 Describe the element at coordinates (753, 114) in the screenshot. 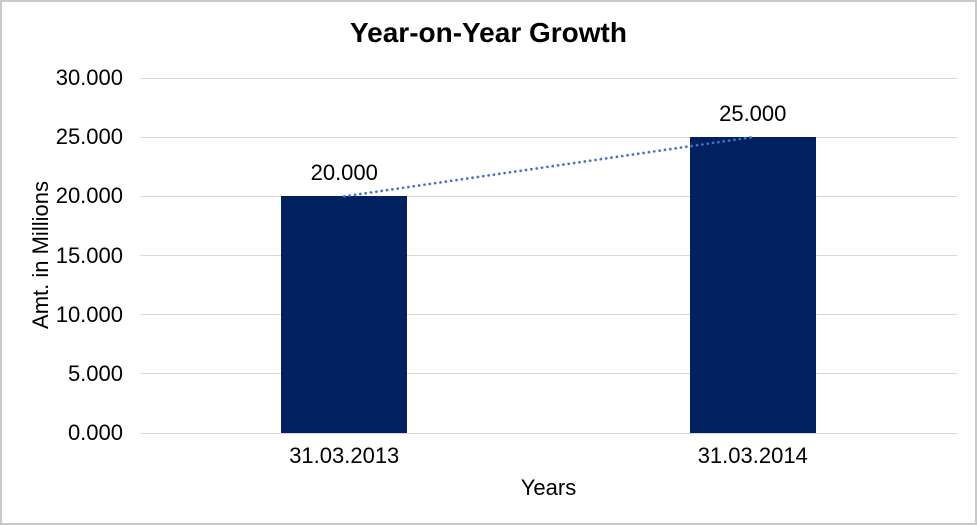

I see `bar-data-label: 25.000` at that location.